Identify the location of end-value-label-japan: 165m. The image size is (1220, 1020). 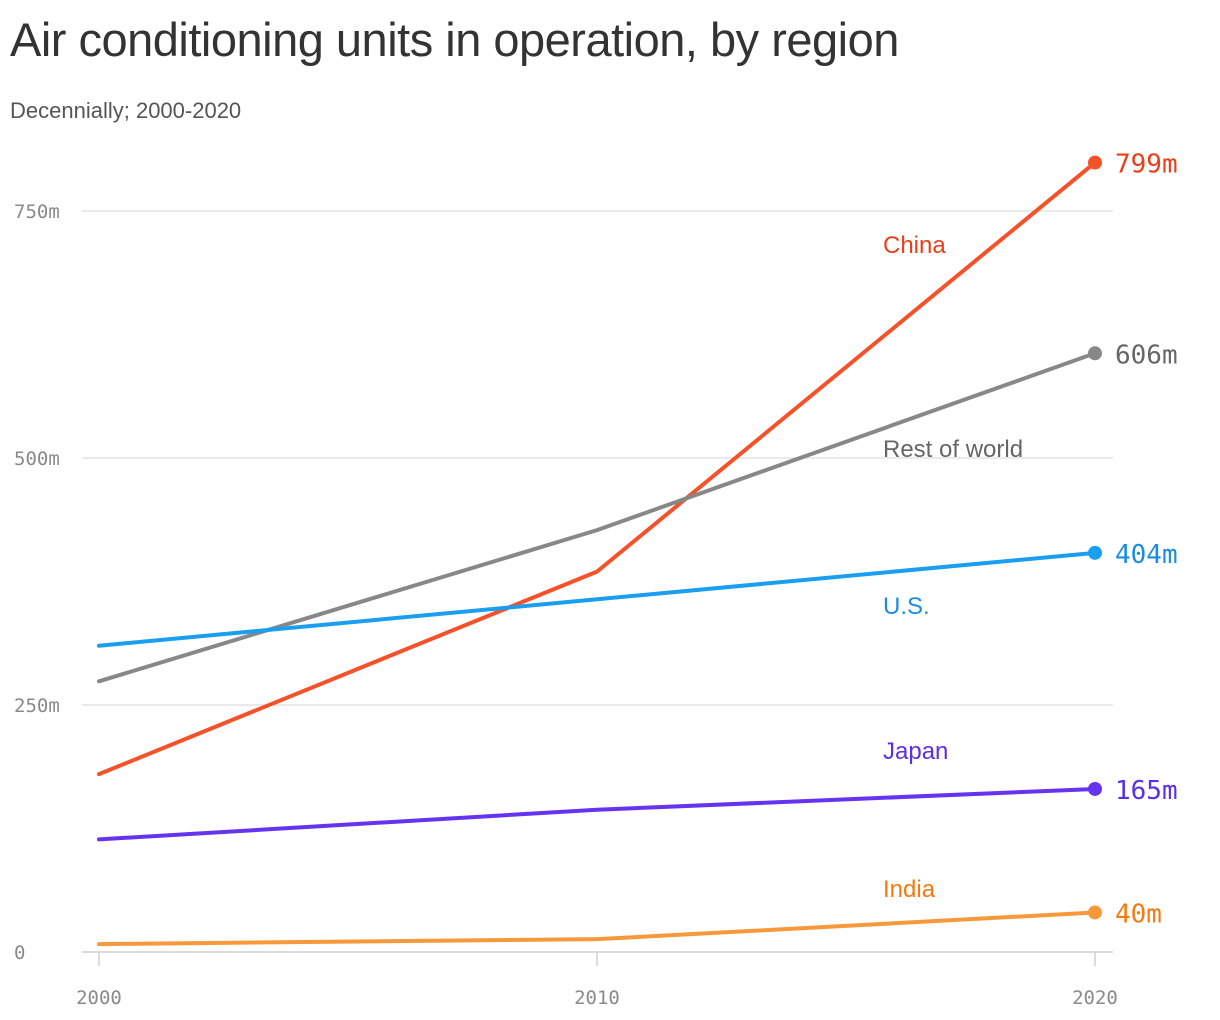
(1146, 791).